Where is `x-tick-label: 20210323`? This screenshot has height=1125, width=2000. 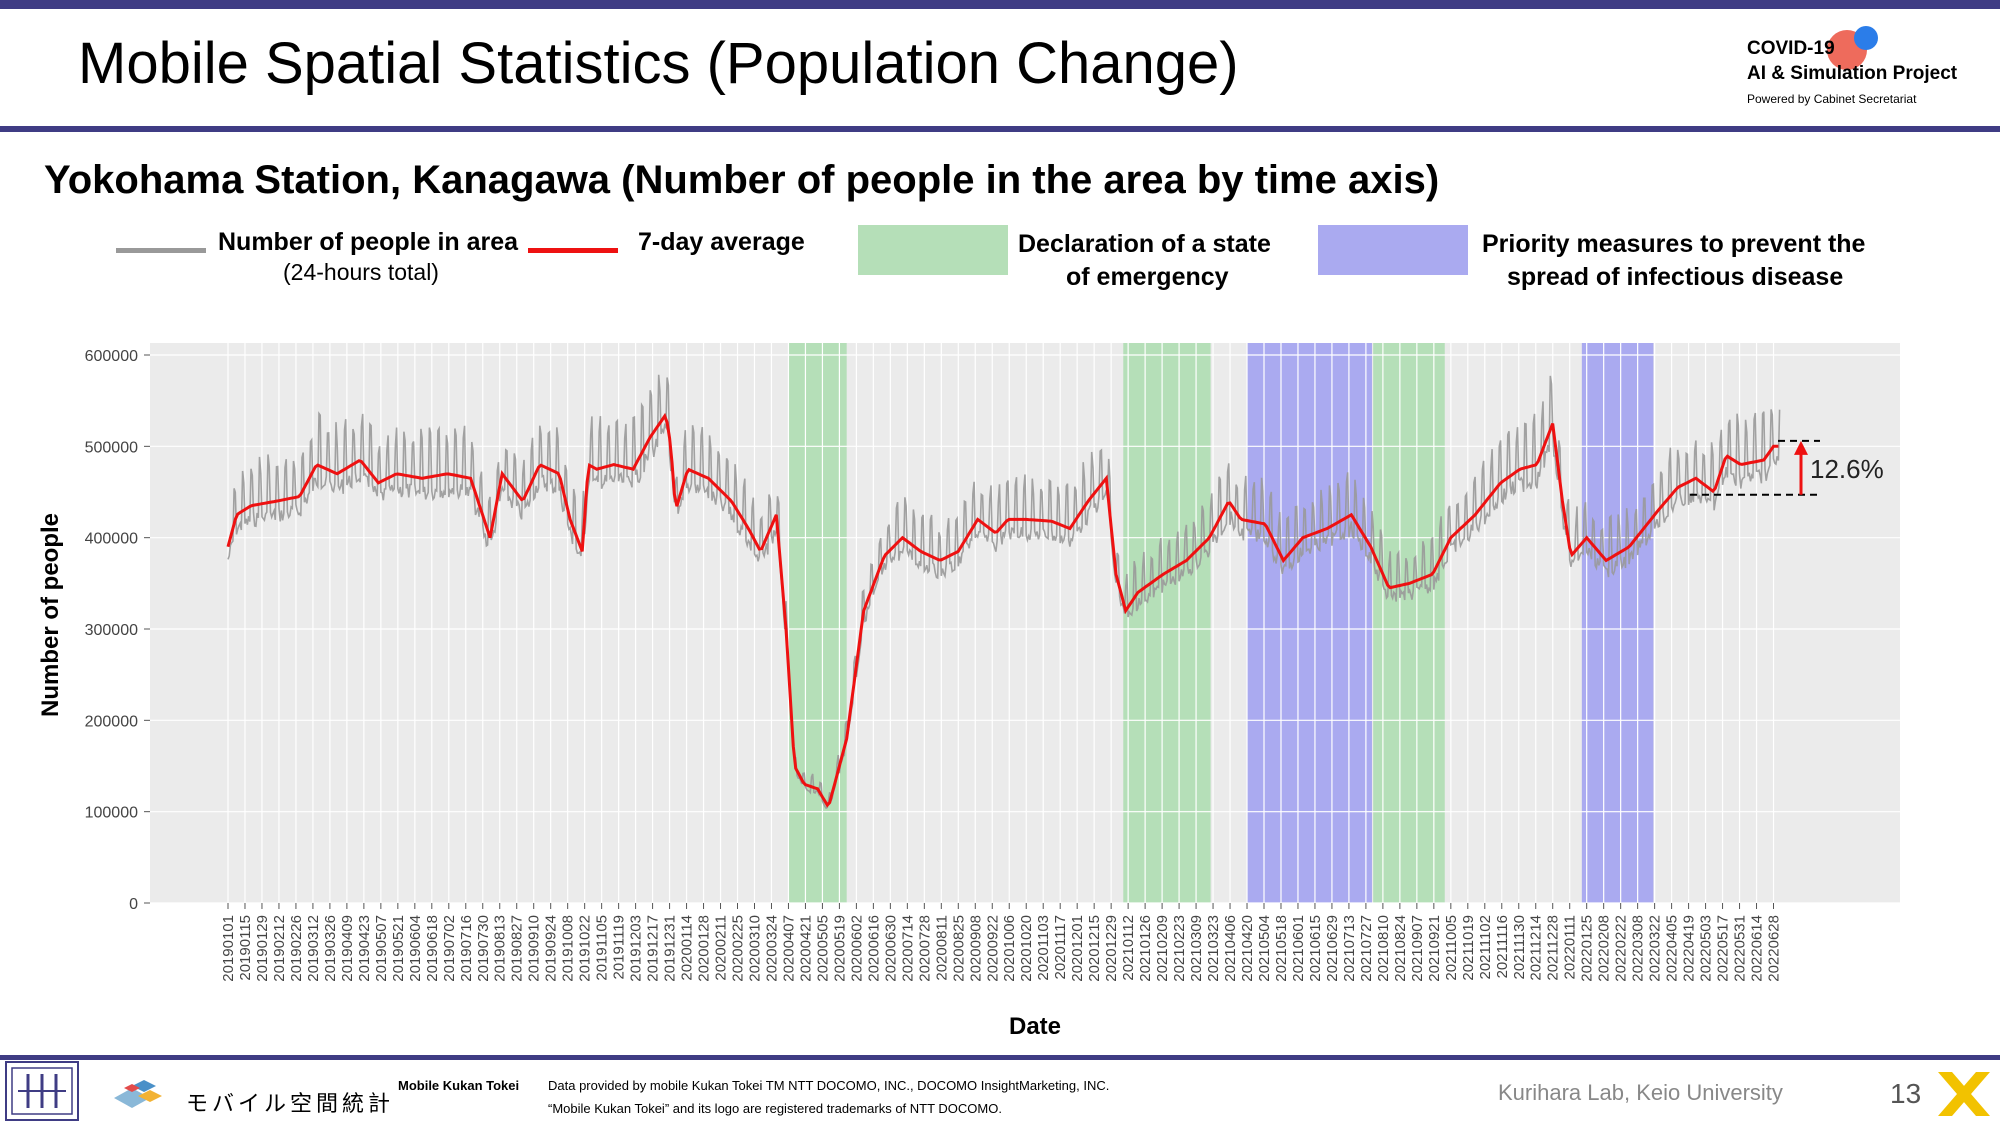
x-tick-label: 20210323 is located at coordinates (1213, 948).